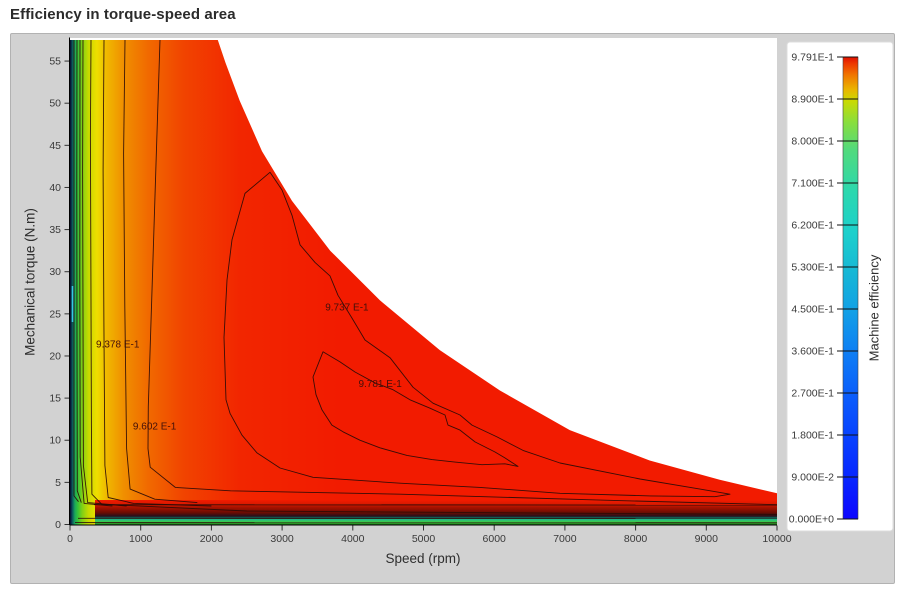  I want to click on colorbar-tick-label: 7.100E-1, so click(812, 184).